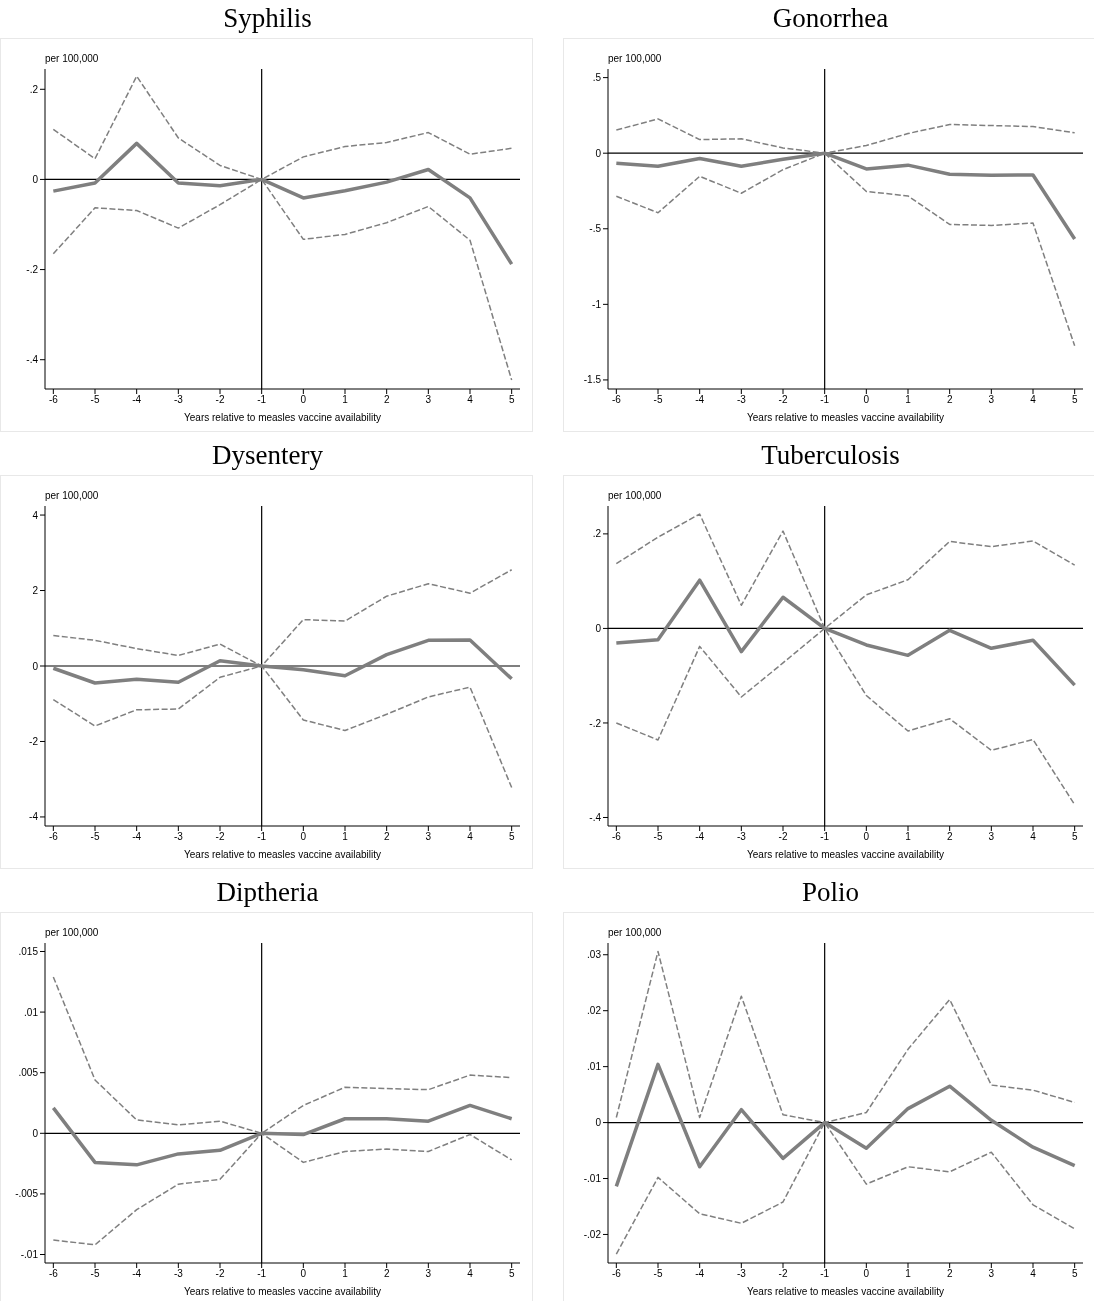  I want to click on y-tick-label: -.02, so click(592, 1235).